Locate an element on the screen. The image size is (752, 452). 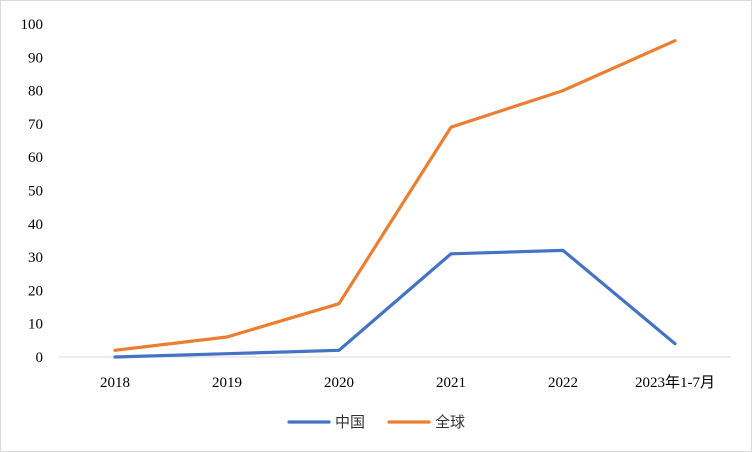
y-tick-label: 80 is located at coordinates (35, 92).